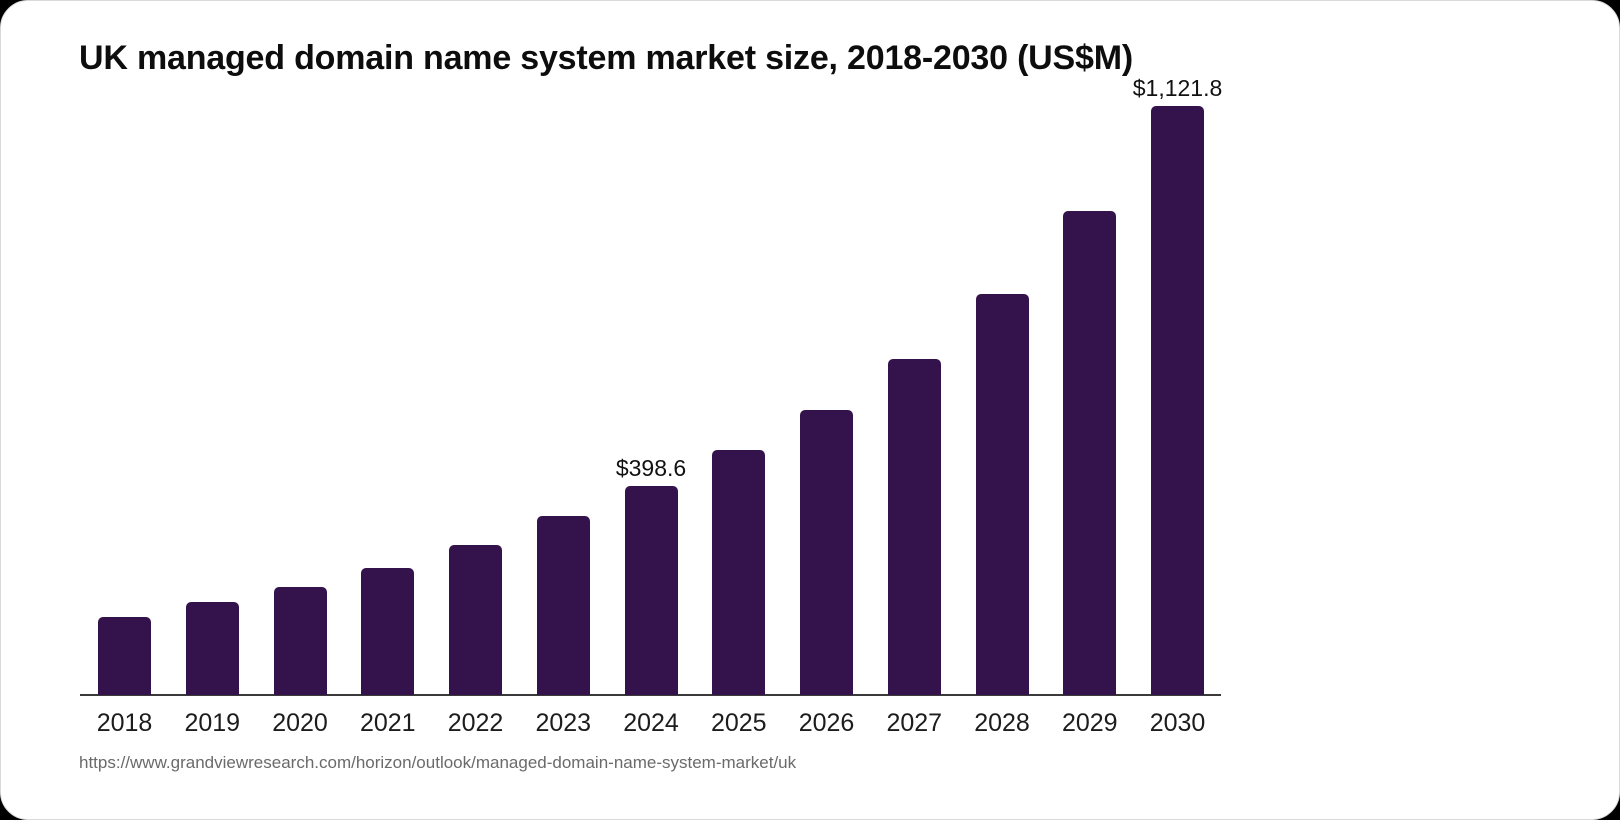 Image resolution: width=1620 pixels, height=820 pixels. Describe the element at coordinates (563, 605) in the screenshot. I see `bar-2023` at that location.